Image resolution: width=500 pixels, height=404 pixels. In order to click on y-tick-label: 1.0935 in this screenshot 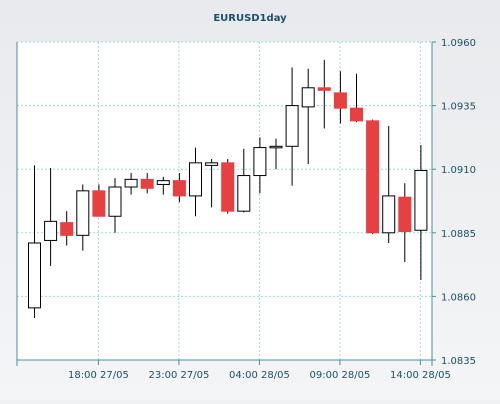, I will do `click(458, 107)`.